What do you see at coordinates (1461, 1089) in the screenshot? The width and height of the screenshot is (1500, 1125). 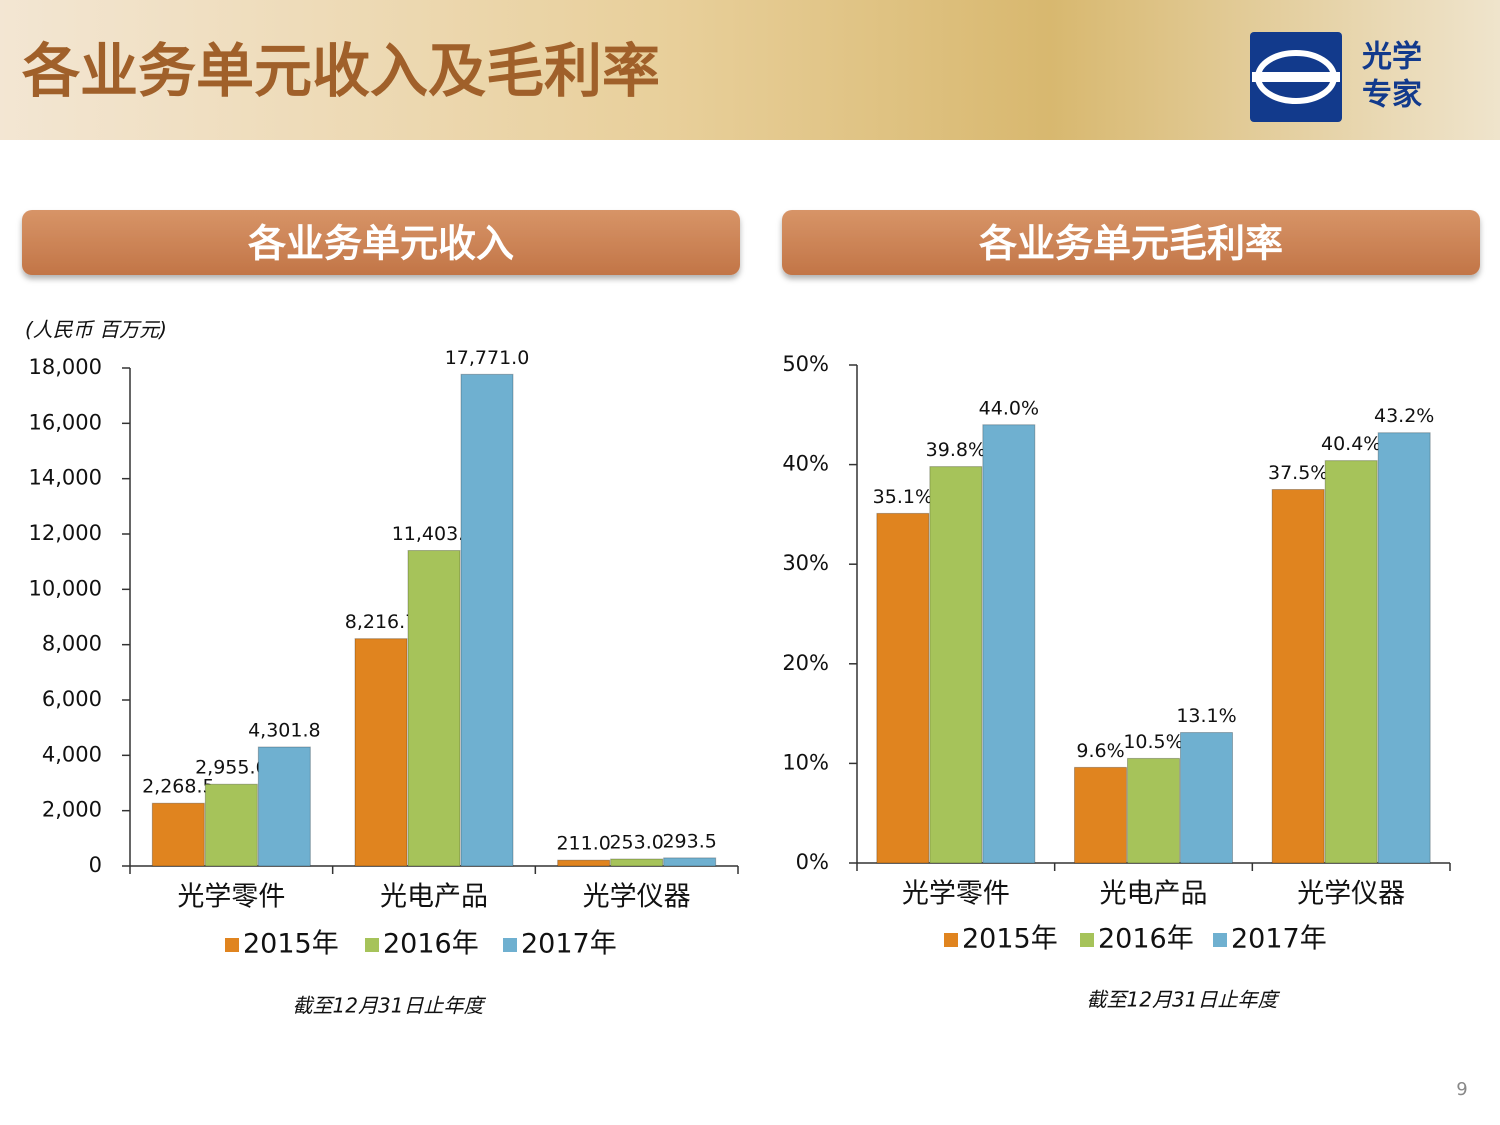 I see `page-number: 9` at bounding box center [1461, 1089].